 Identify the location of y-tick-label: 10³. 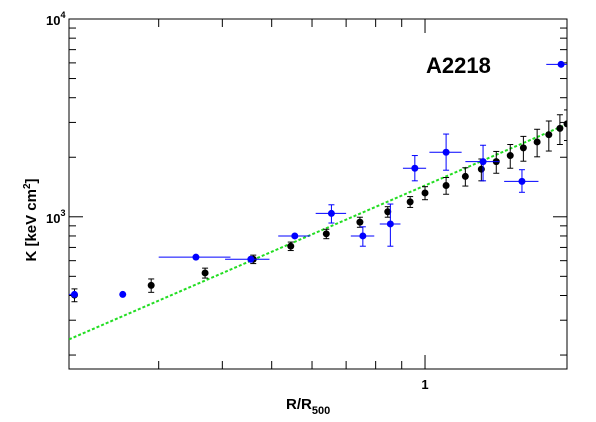
(55, 217).